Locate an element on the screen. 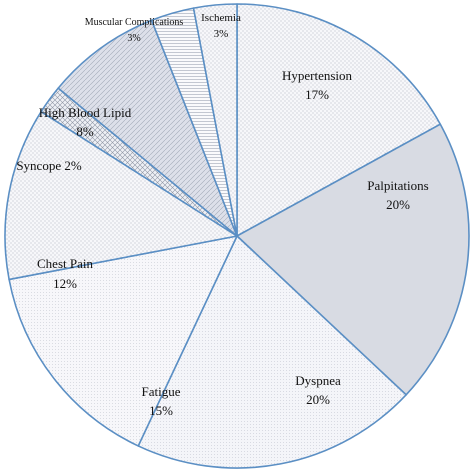 The height and width of the screenshot is (474, 474). slice-label-ischemia: Ischemia 3% is located at coordinates (221, 26).